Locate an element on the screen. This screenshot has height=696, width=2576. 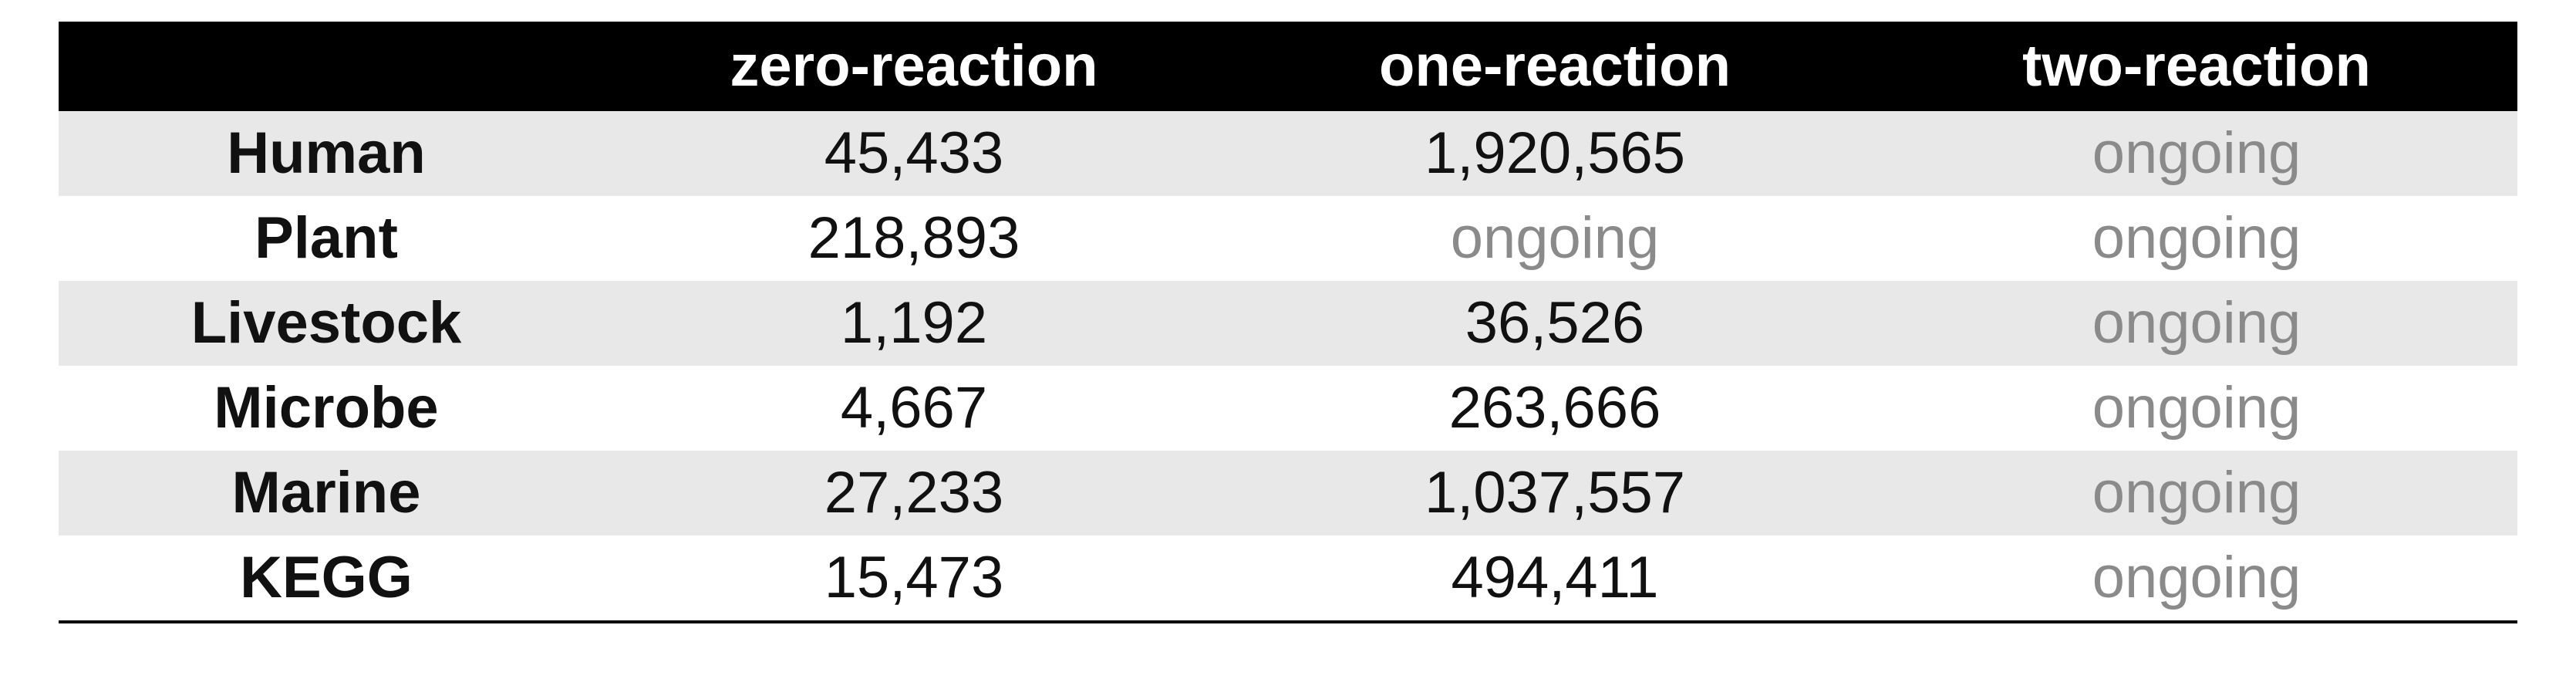
header-cell-zero-reaction: zero-reaction is located at coordinates (914, 66).